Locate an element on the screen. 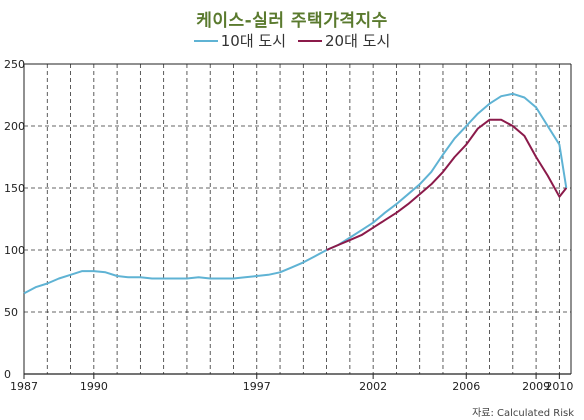 The height and width of the screenshot is (420, 584). x-tick-label: 1987 is located at coordinates (24, 386).